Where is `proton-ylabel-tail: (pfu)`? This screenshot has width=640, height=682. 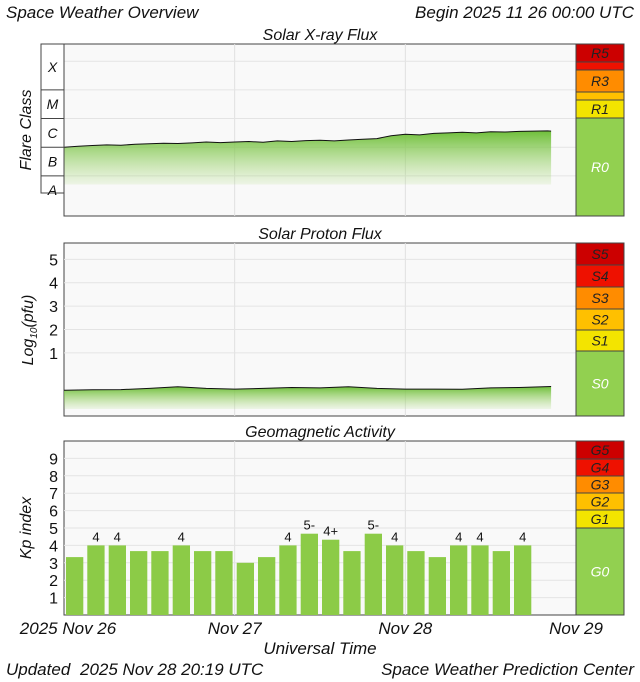
proton-ylabel-tail: (pfu) is located at coordinates (28, 311).